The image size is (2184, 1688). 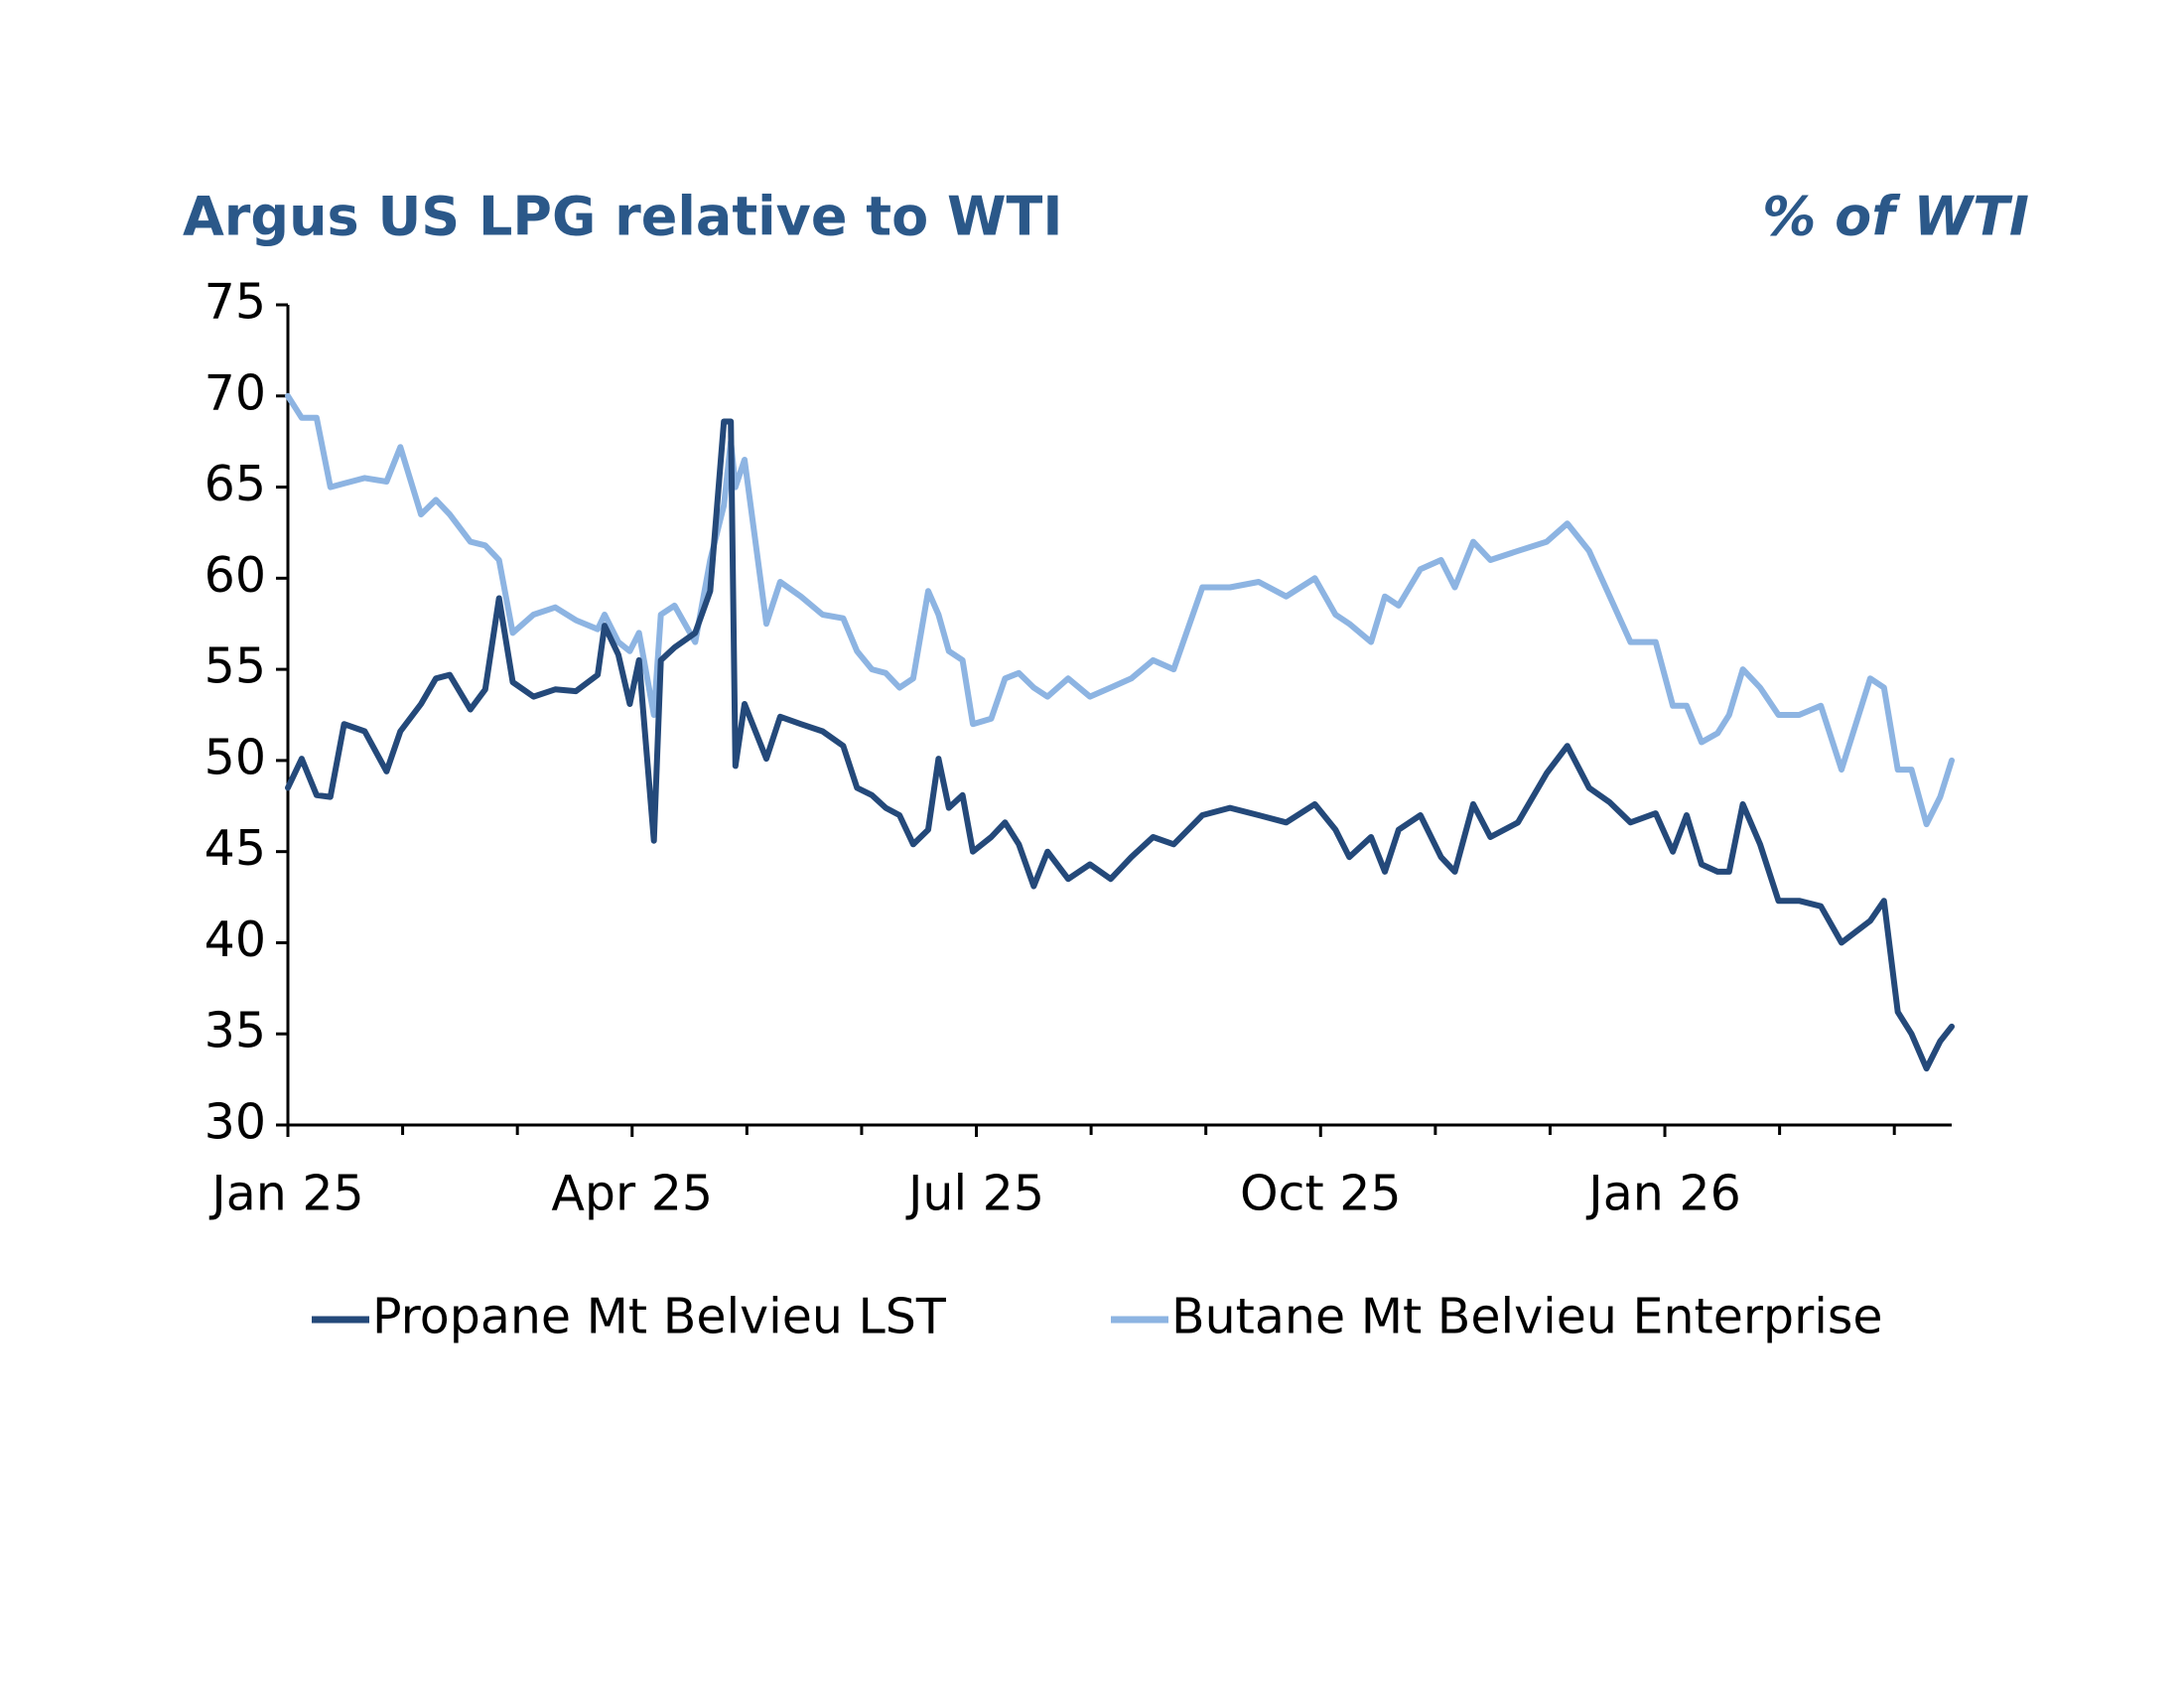 What do you see at coordinates (235, 940) in the screenshot?
I see `y-tick-label: 40` at bounding box center [235, 940].